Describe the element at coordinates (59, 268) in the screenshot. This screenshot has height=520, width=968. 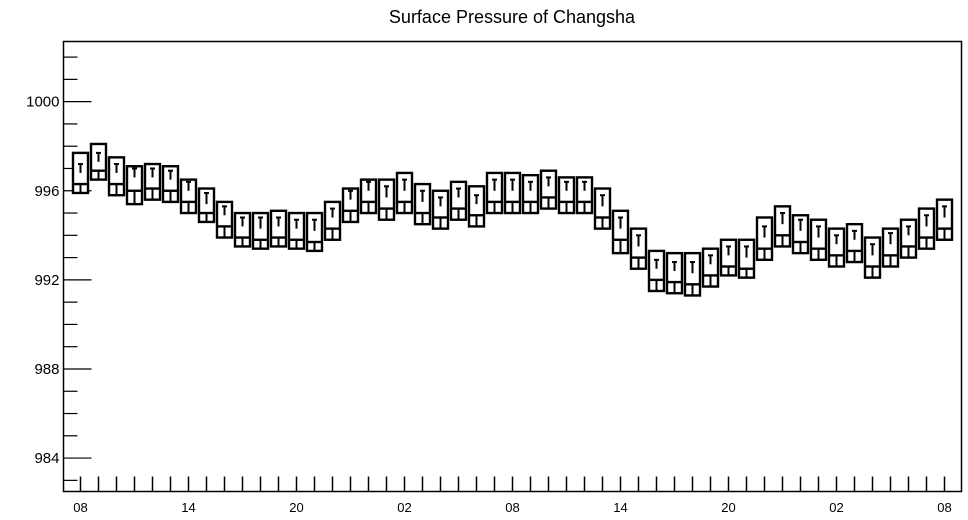
I see `y-axis: 984 988 992 996 1000` at that location.